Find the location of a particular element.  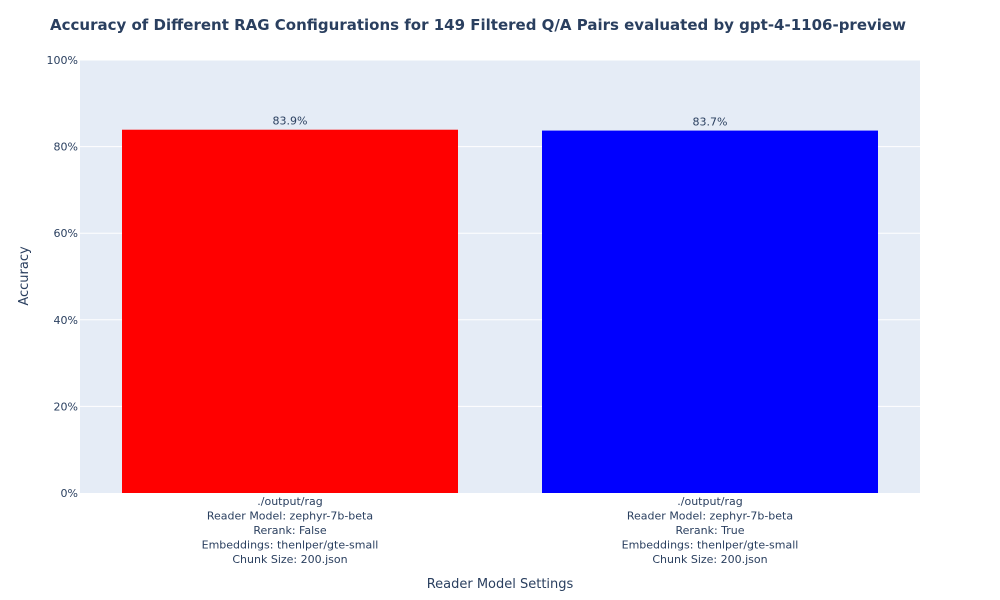

x-tick-label-line: Rerank: False is located at coordinates (290, 530).